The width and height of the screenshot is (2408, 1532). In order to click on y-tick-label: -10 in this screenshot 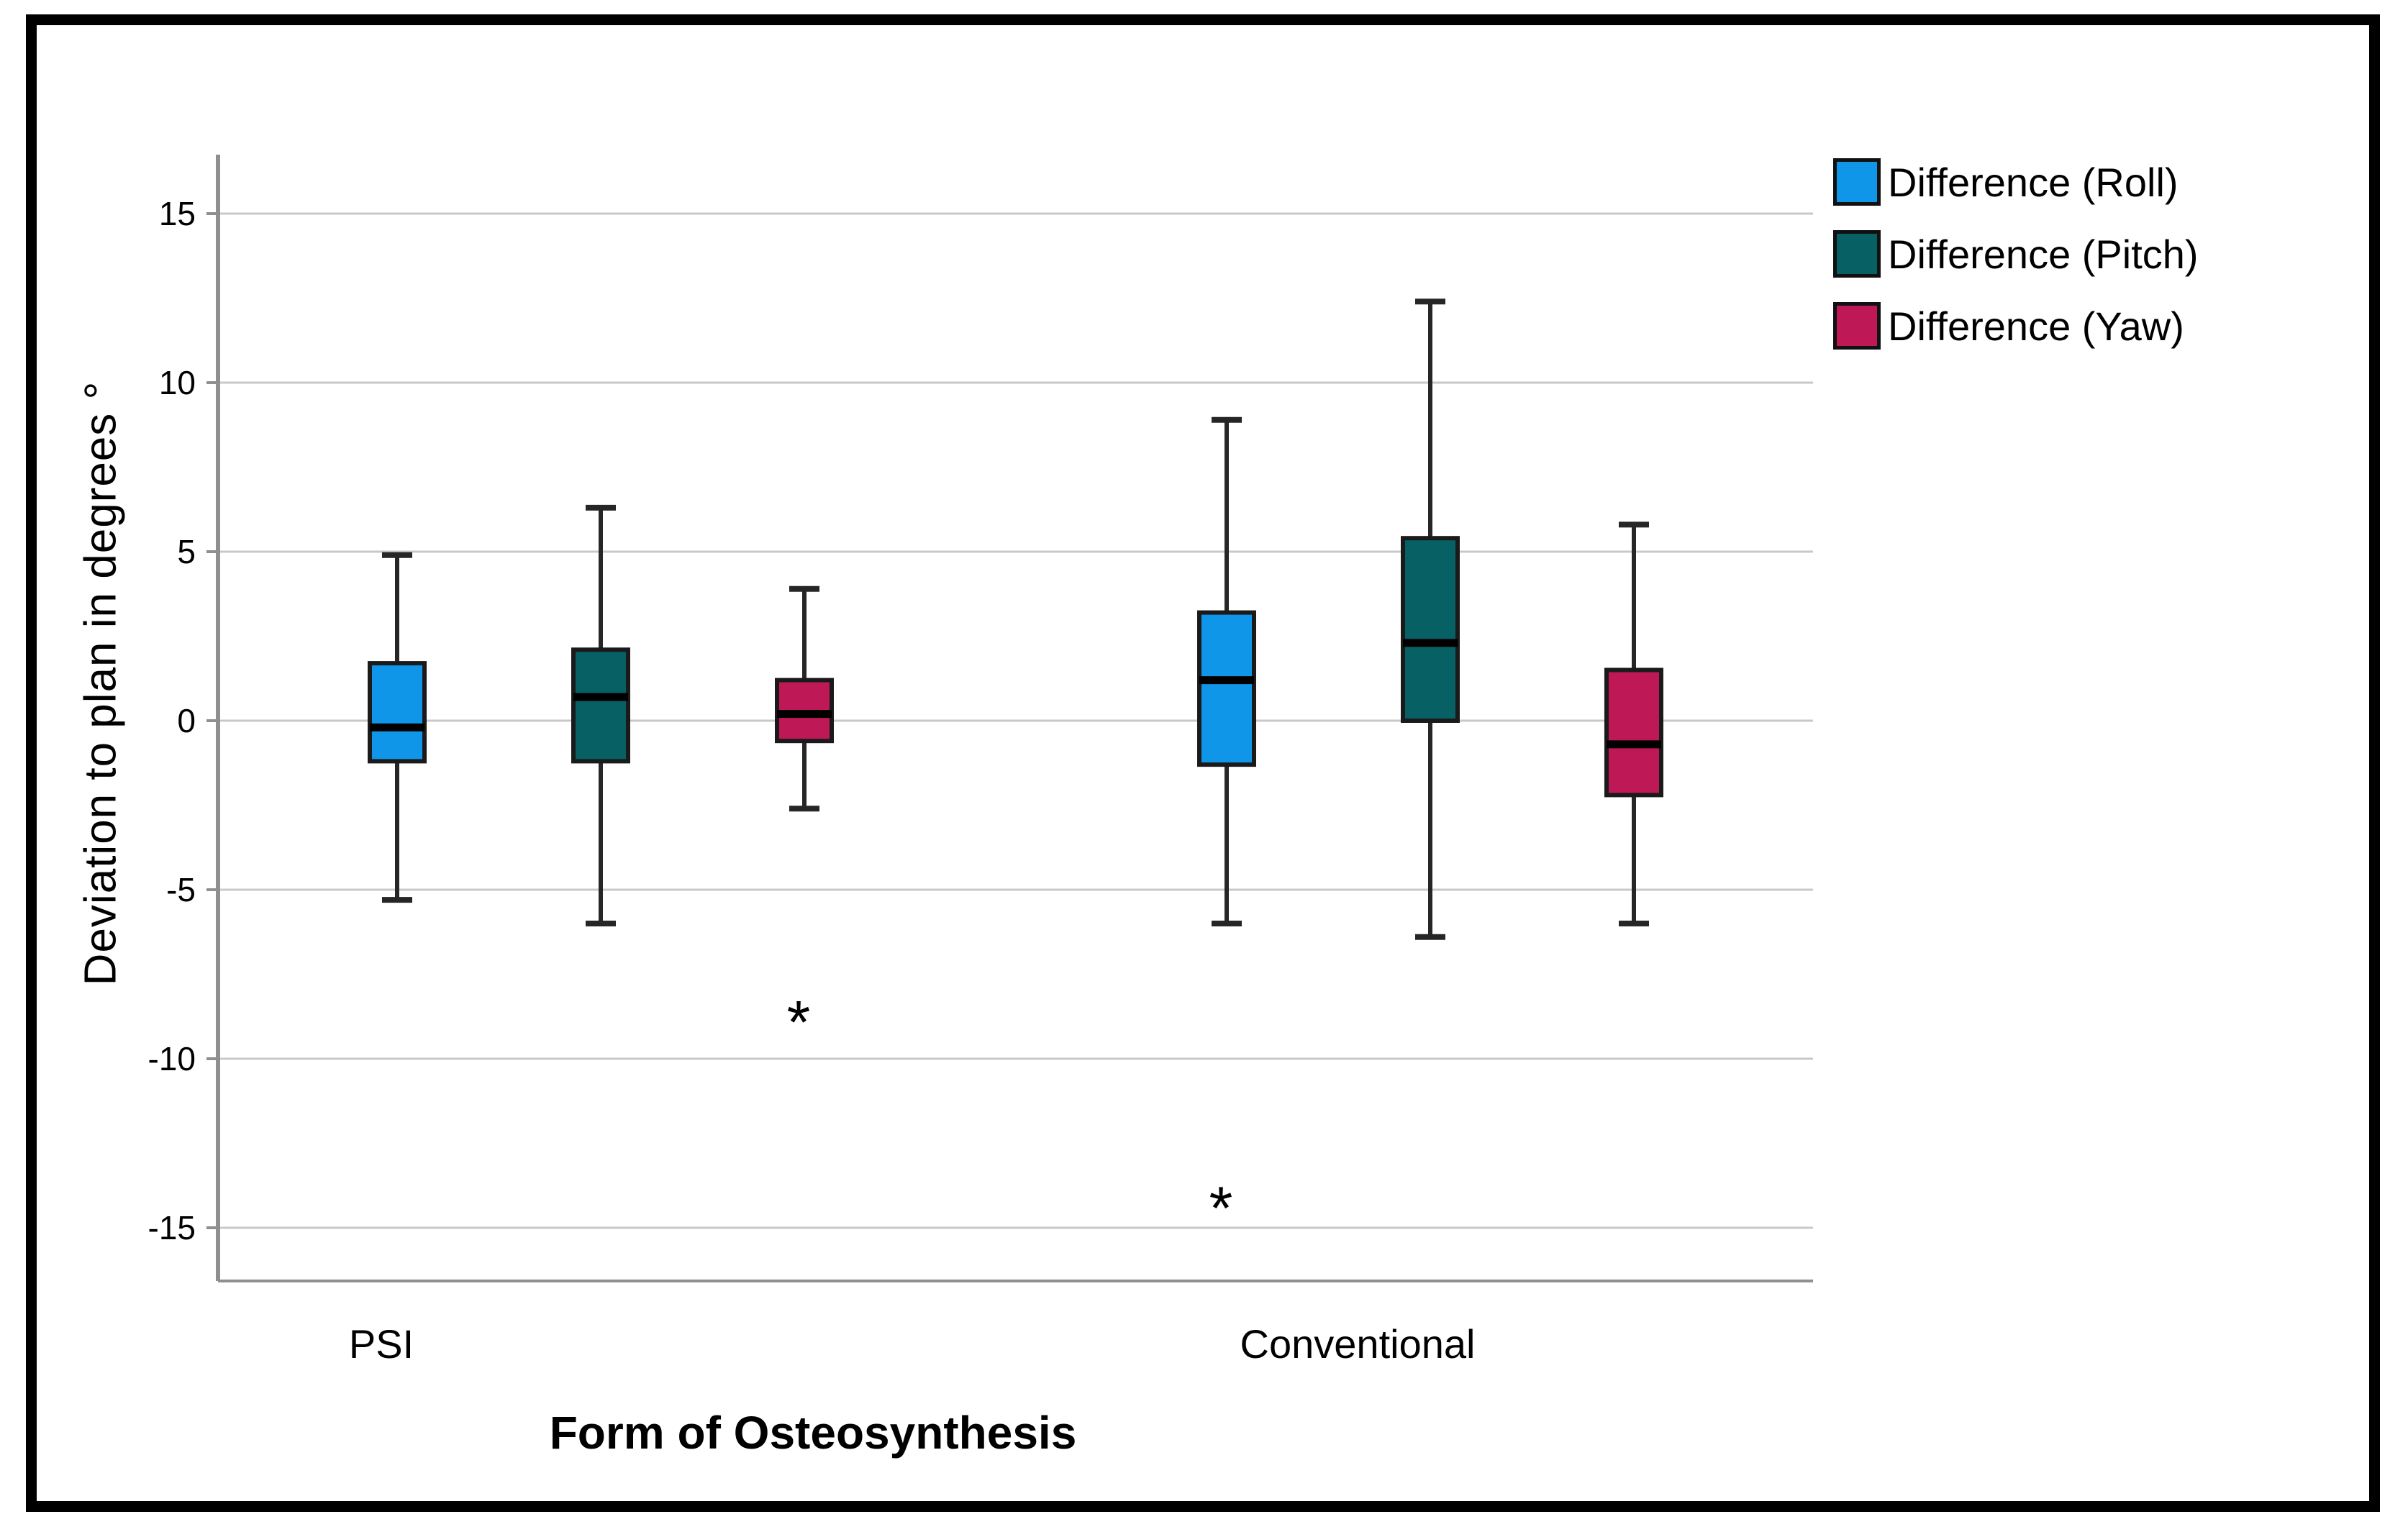, I will do `click(172, 1058)`.